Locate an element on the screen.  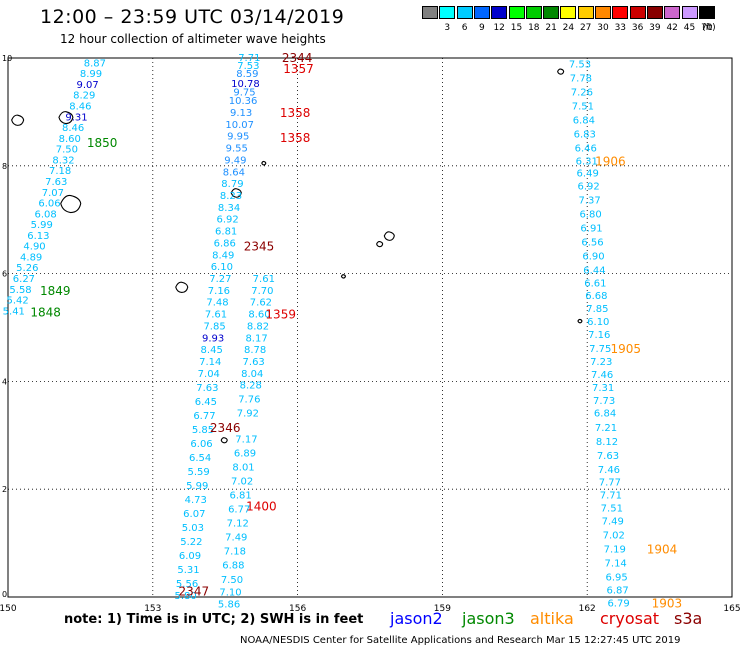
wave-height-value: 7.12 is located at coordinates (238, 524).